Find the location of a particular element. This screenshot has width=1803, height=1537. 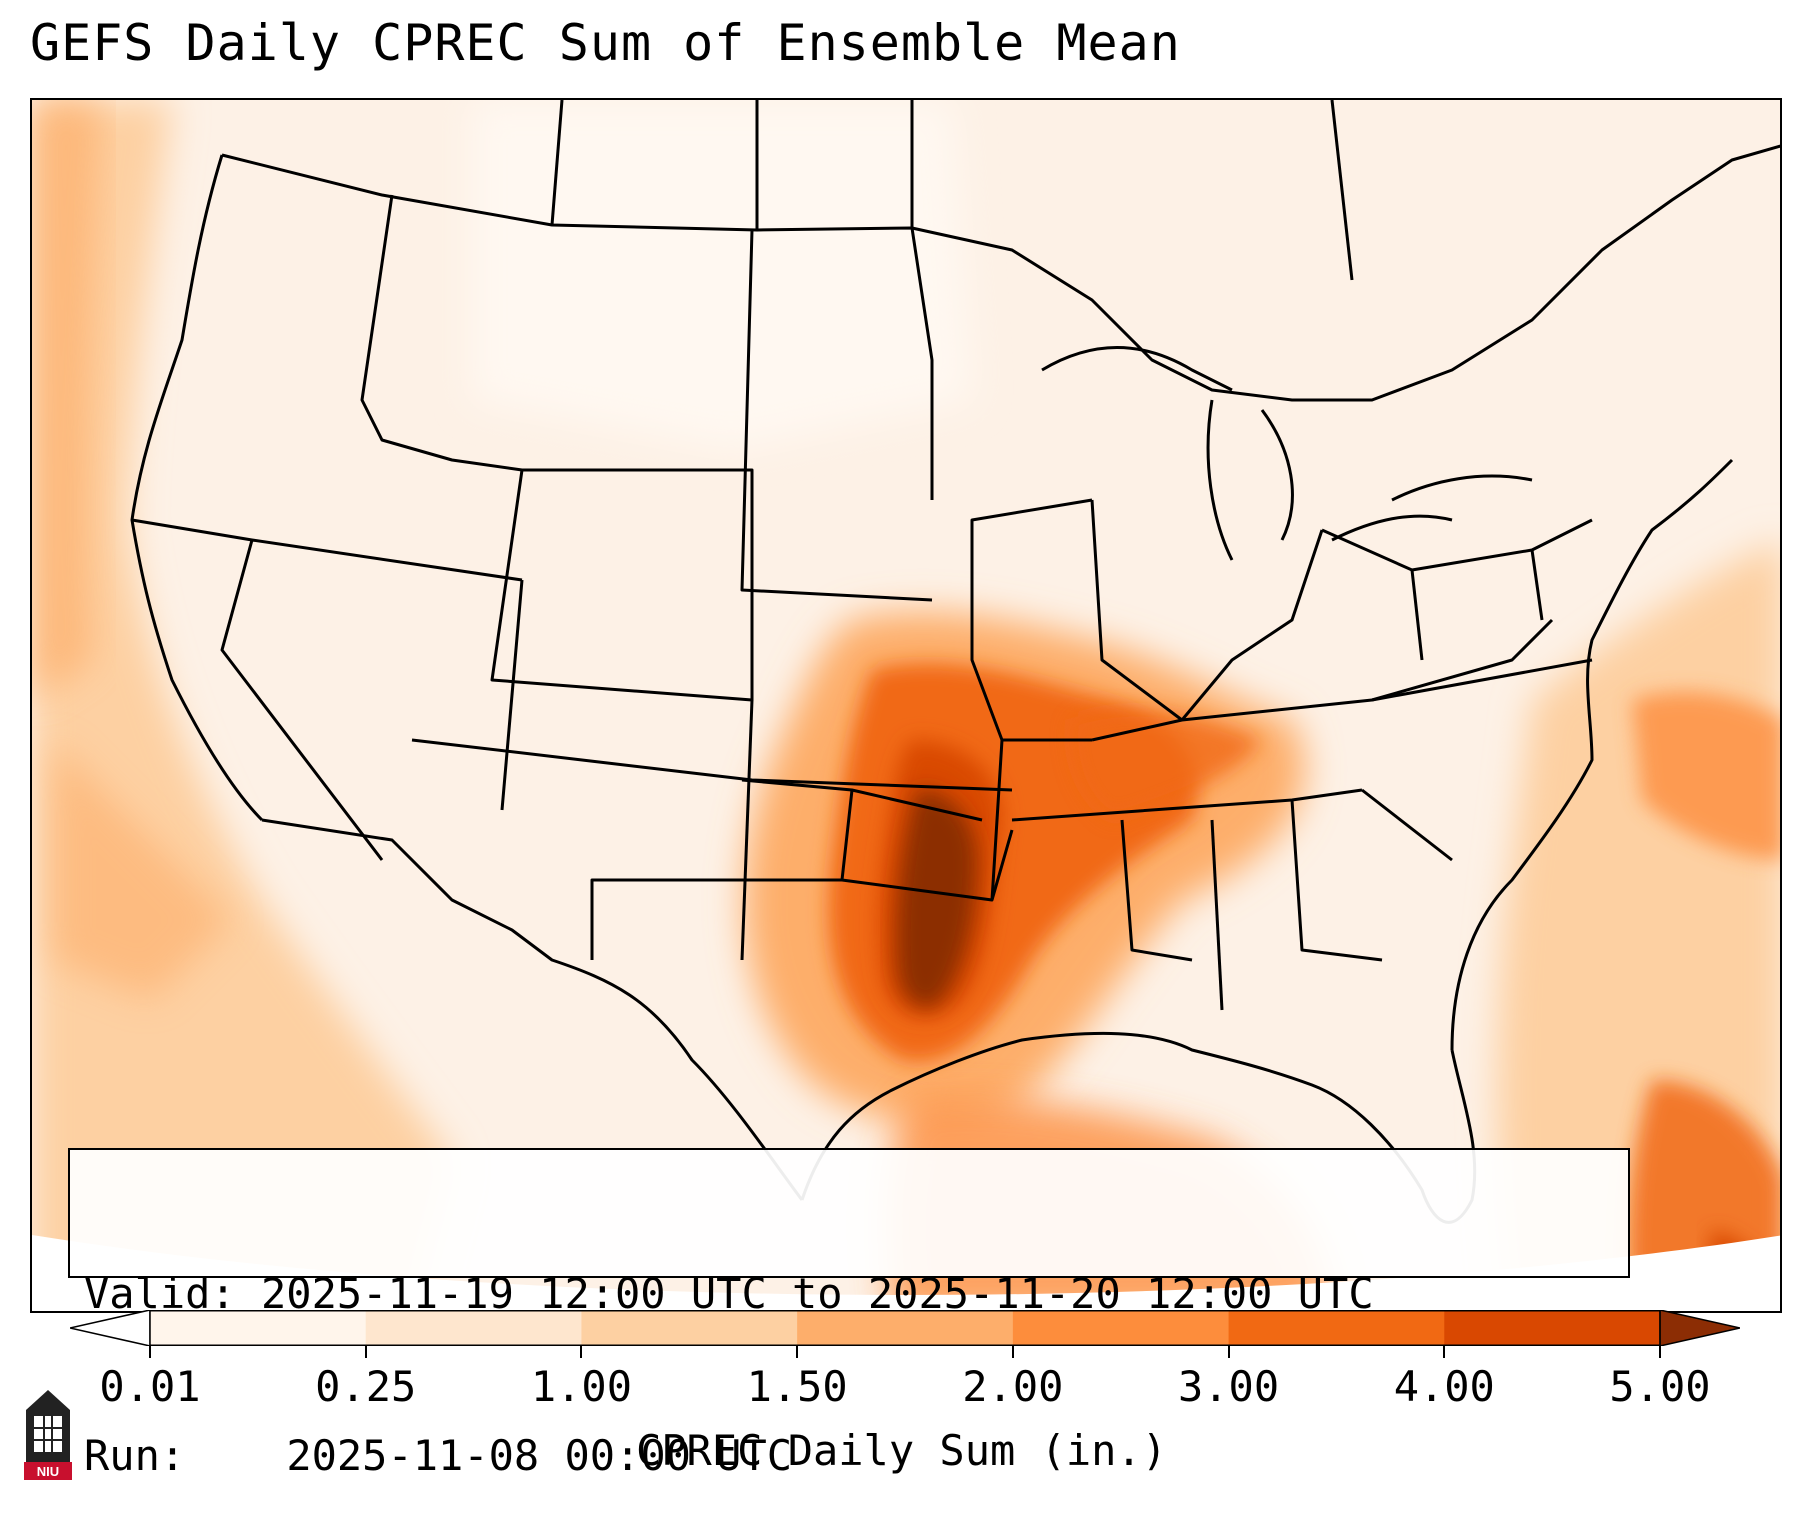

colorbar-tick-label: 1.50 is located at coordinates (797, 1386).